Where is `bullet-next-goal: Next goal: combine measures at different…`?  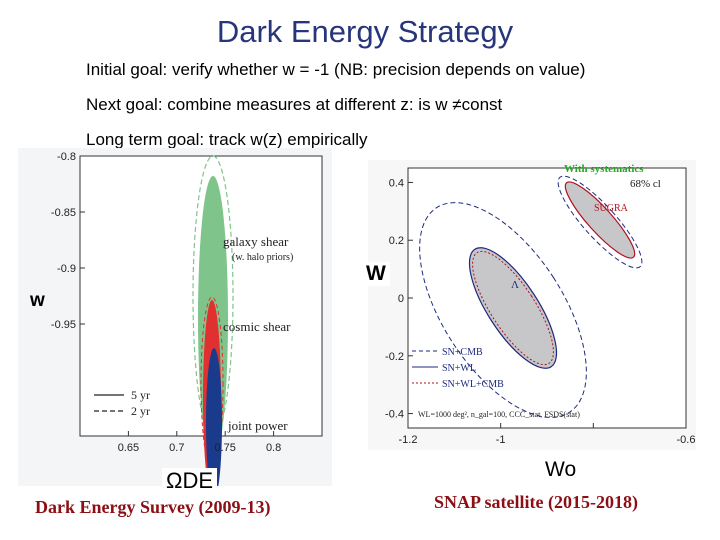 bullet-next-goal: Next goal: combine measures at different… is located at coordinates (294, 104).